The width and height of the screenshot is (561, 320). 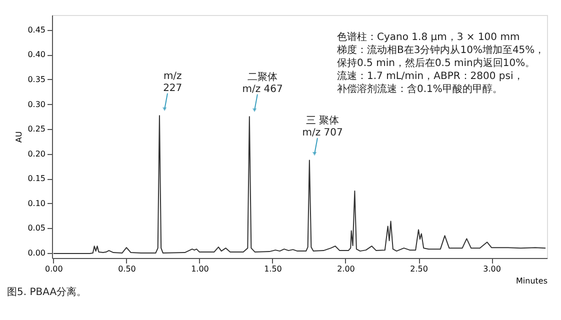 I want to click on y-tick-label: 0.10, so click(x=37, y=203).